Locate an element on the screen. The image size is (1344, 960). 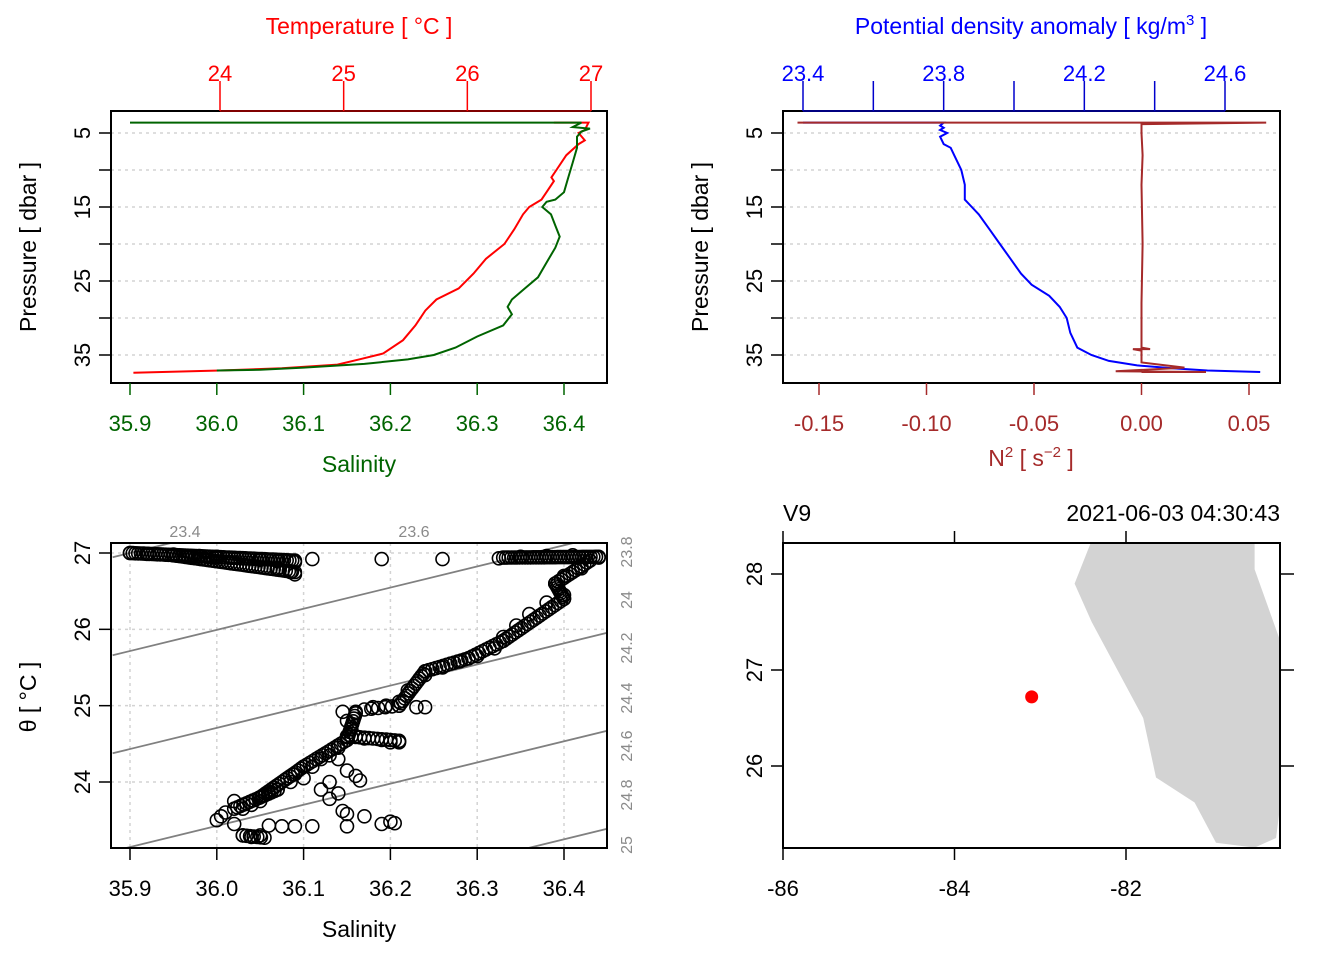
bottom-axis-title: Salinity is located at coordinates (359, 464).